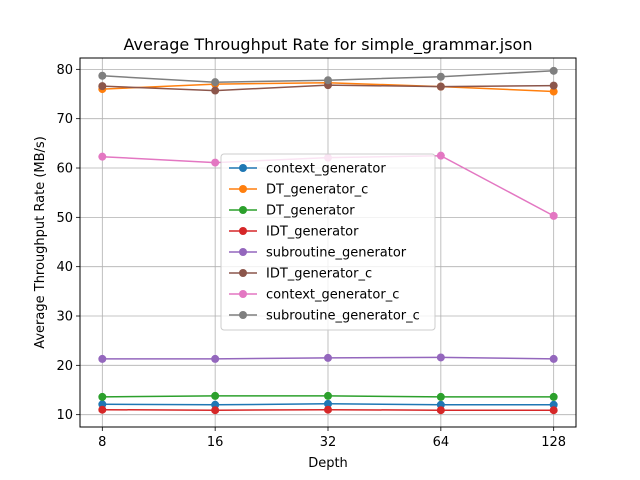 The height and width of the screenshot is (480, 640). I want to click on legend-item: DT_generator_c, so click(298, 190).